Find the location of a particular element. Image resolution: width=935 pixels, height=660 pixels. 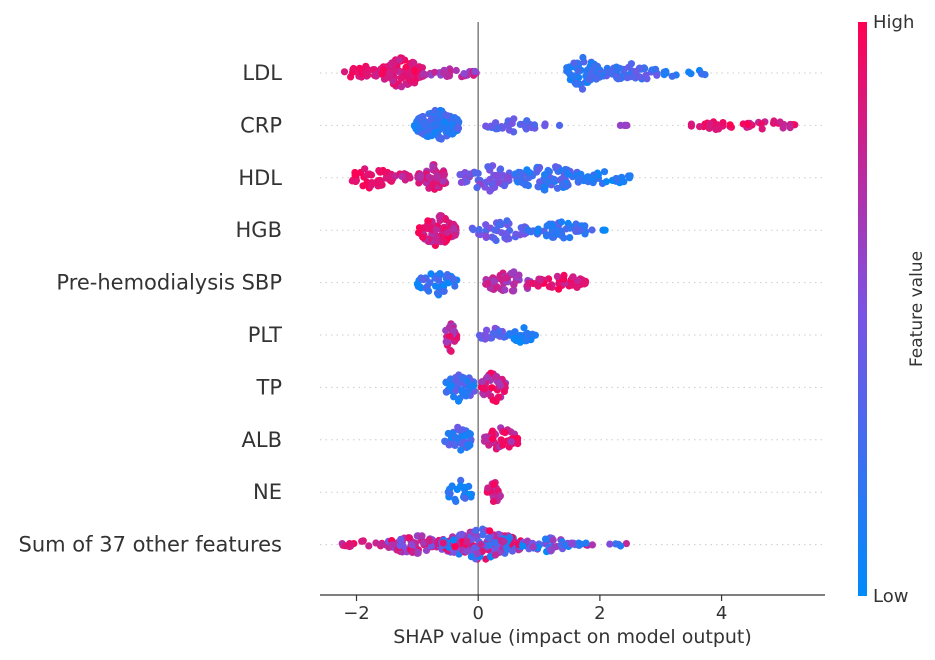

feature-label: LDL is located at coordinates (262, 73).